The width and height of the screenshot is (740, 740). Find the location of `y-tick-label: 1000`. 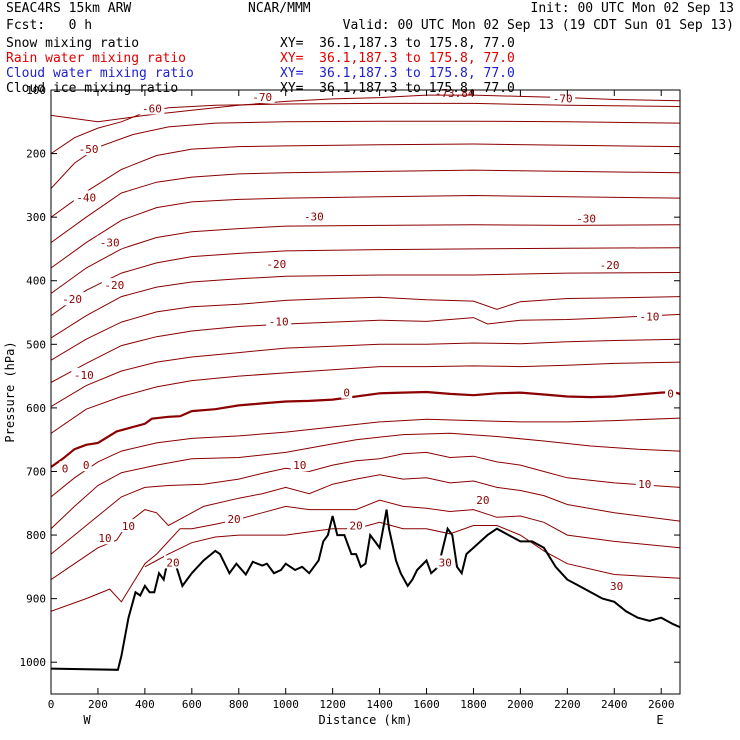

y-tick-label: 1000 is located at coordinates (33, 662).